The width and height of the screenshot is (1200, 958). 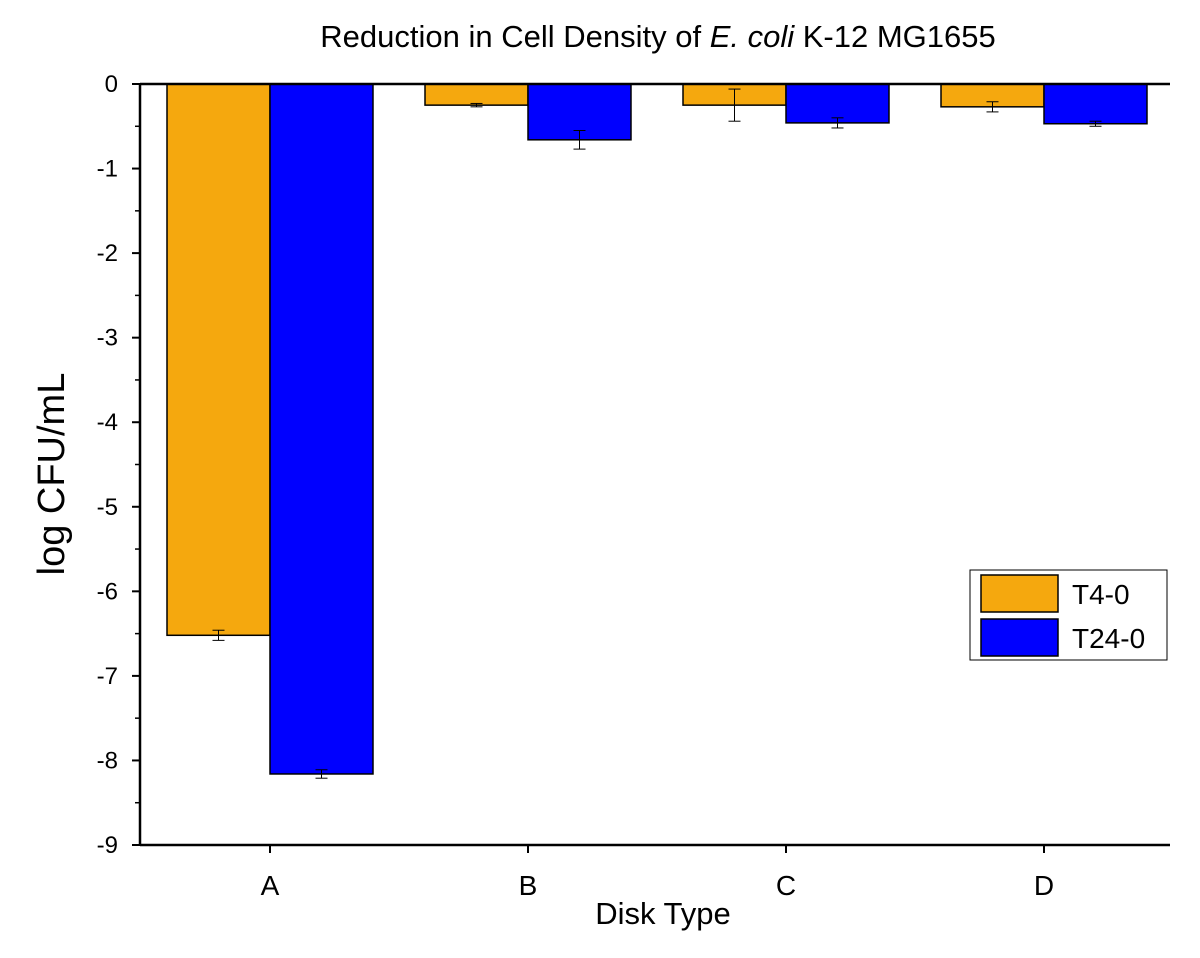 What do you see at coordinates (1095, 104) in the screenshot?
I see `bar-T24-0-D` at bounding box center [1095, 104].